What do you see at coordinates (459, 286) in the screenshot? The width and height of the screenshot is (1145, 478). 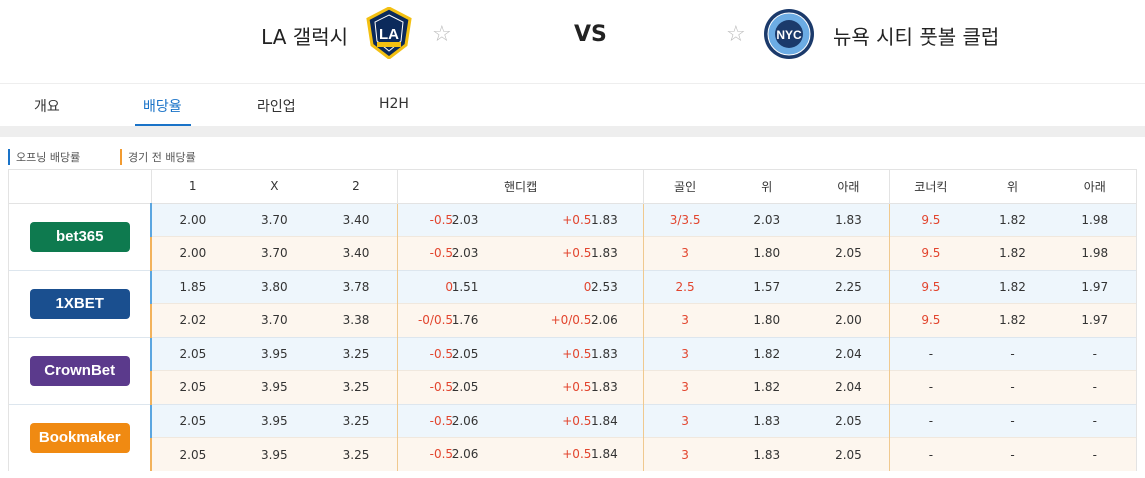 I see `handicap-cell: 0 1.51` at bounding box center [459, 286].